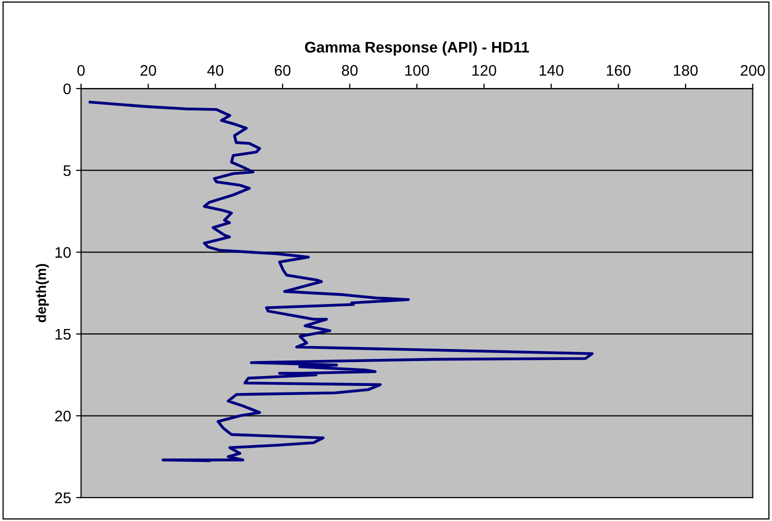  What do you see at coordinates (81, 70) in the screenshot?
I see `x-tick-label: 0` at bounding box center [81, 70].